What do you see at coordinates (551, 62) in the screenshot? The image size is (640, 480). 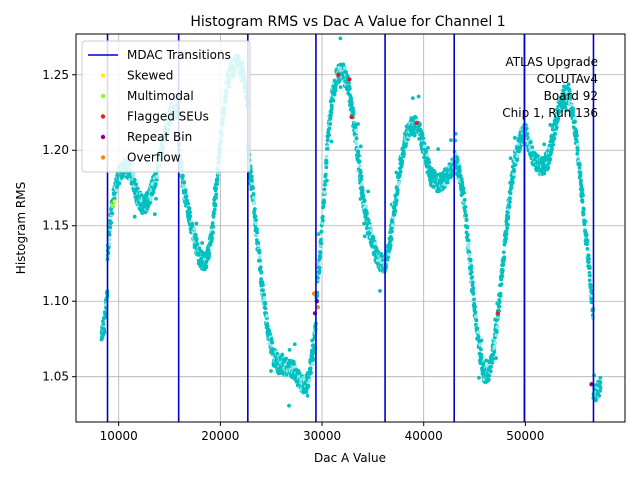 I see `annotation-line: ATLAS Upgrade` at bounding box center [551, 62].